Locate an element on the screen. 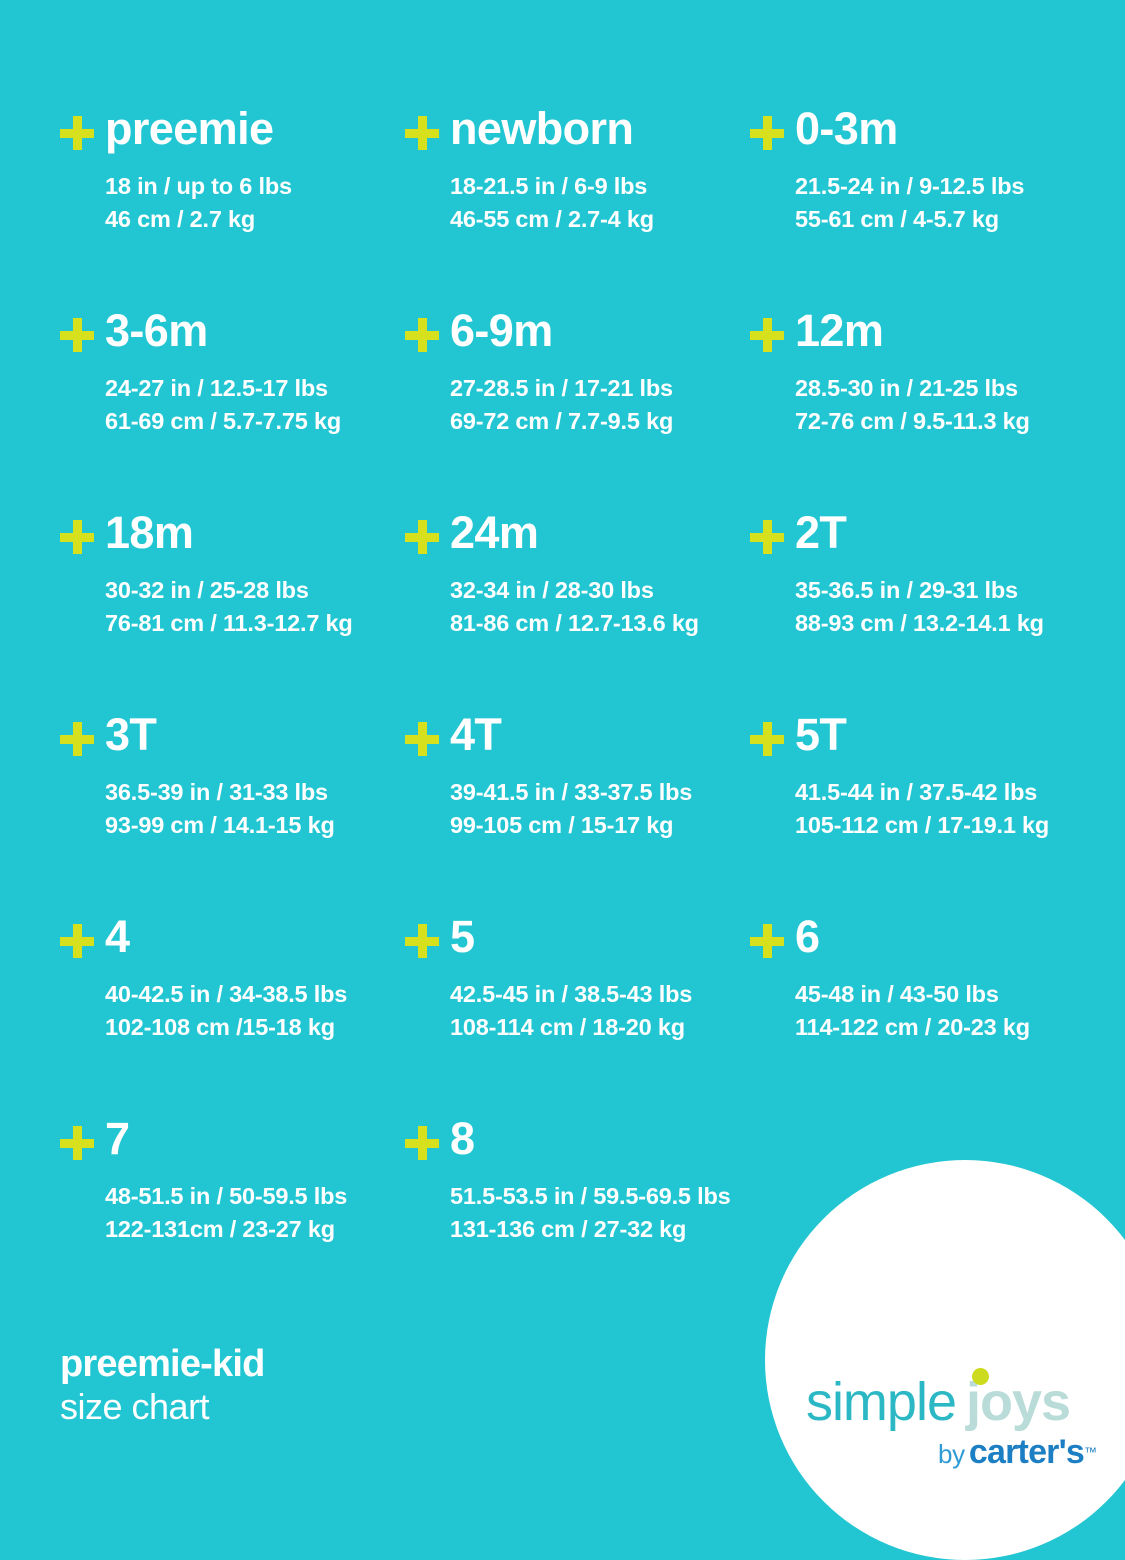  brand-byline: by carter's™ is located at coordinates (938, 1452).